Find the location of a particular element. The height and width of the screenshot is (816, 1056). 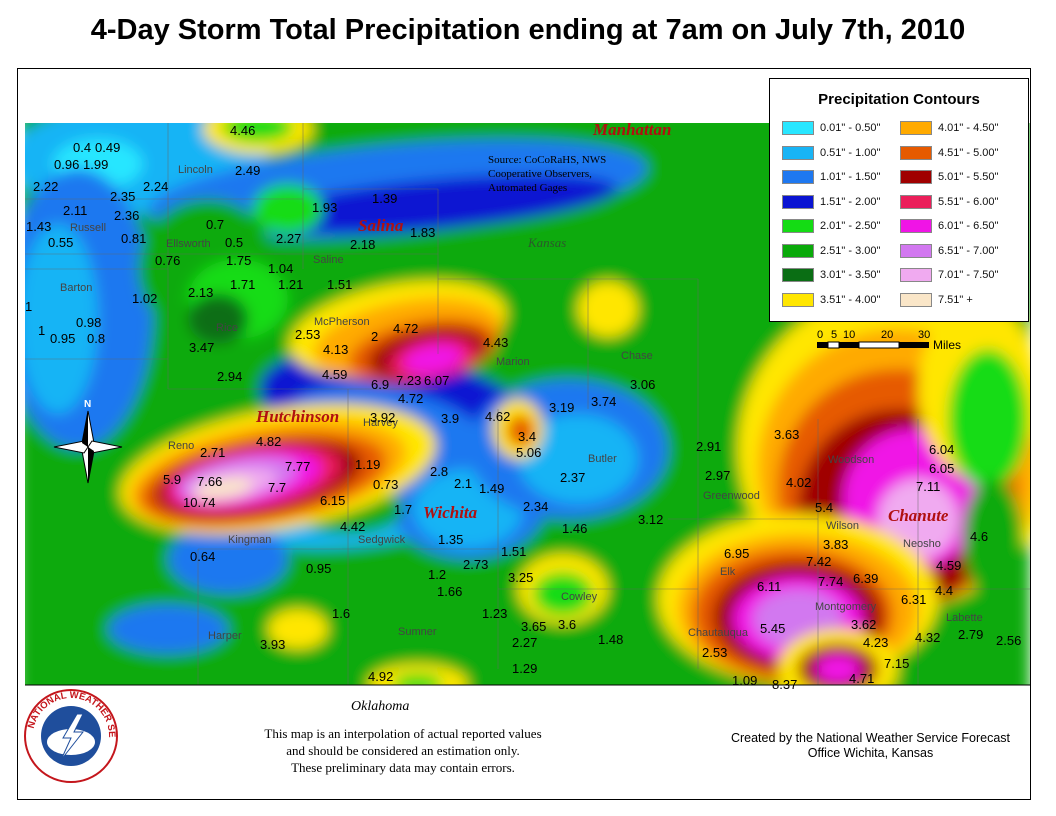

county-label: Kingman is located at coordinates (249, 540).